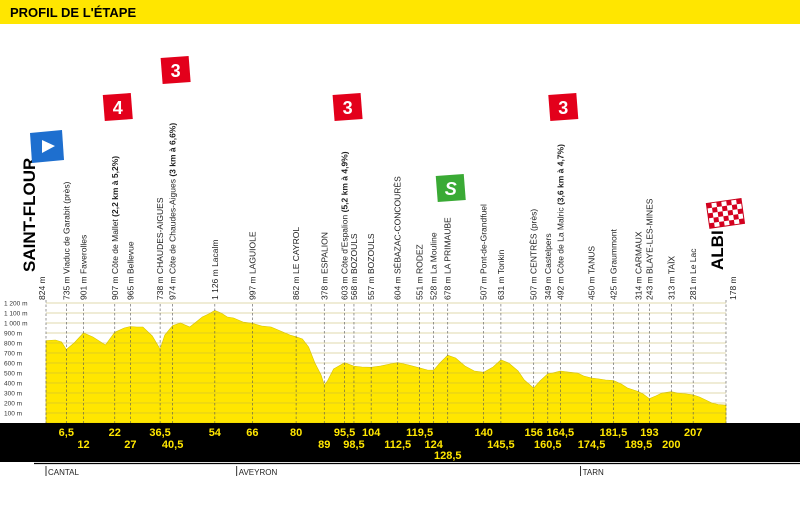 This screenshot has width=800, height=510. Describe the element at coordinates (548, 445) in the screenshot. I see `km-label: 160,5` at that location.